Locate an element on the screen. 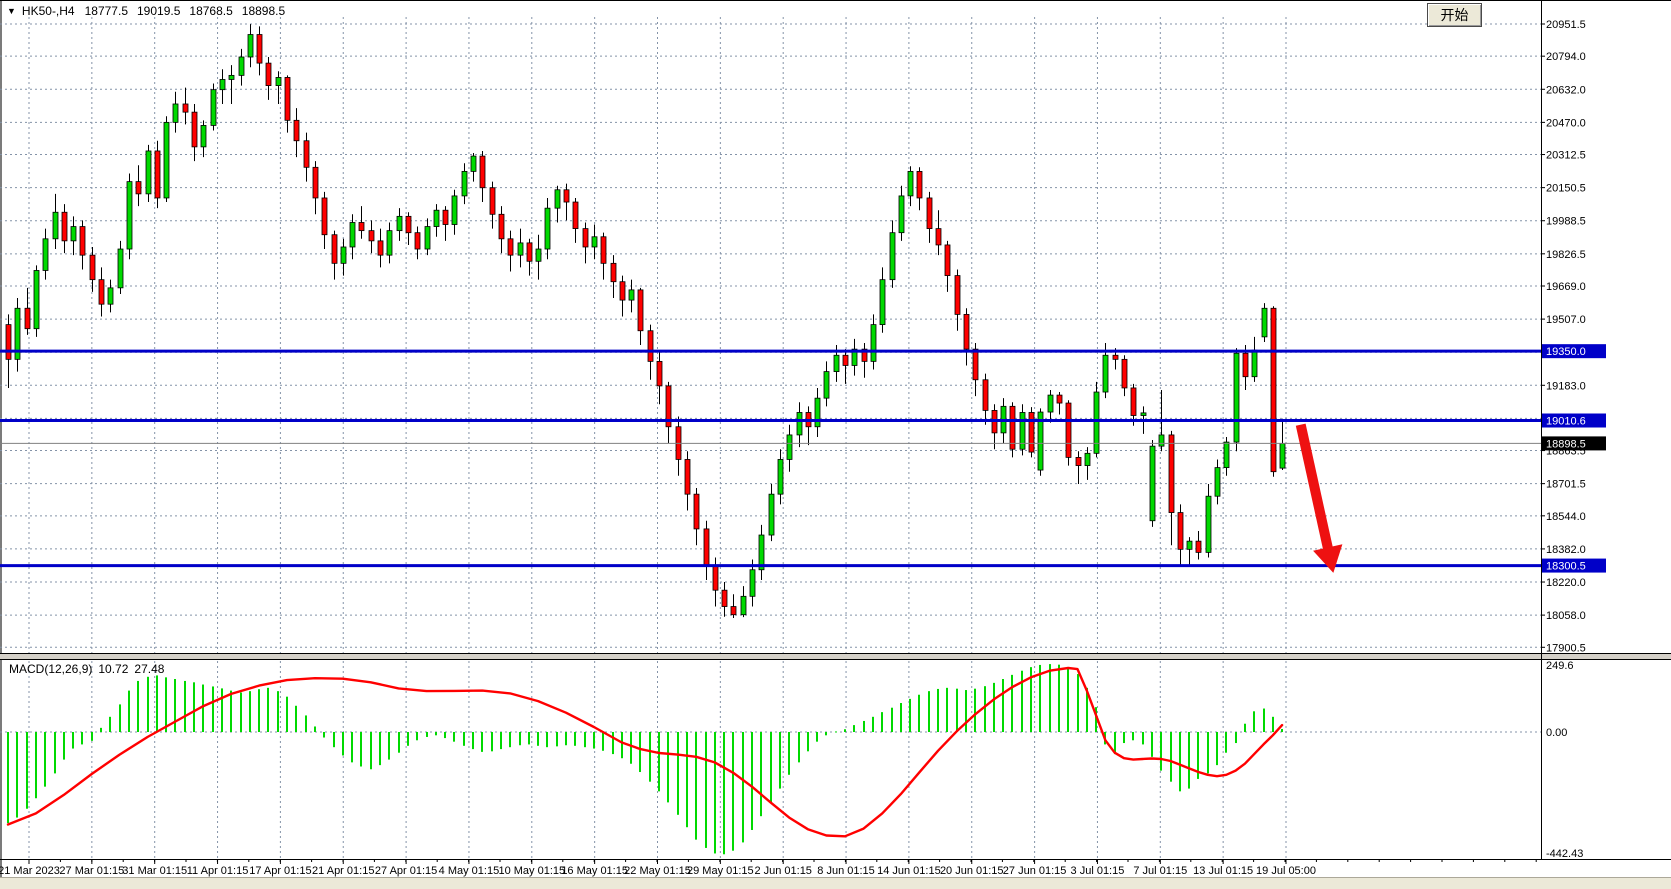 Image resolution: width=1671 pixels, height=889 pixels. level-price-pill-label: 19010.6 is located at coordinates (1566, 422).